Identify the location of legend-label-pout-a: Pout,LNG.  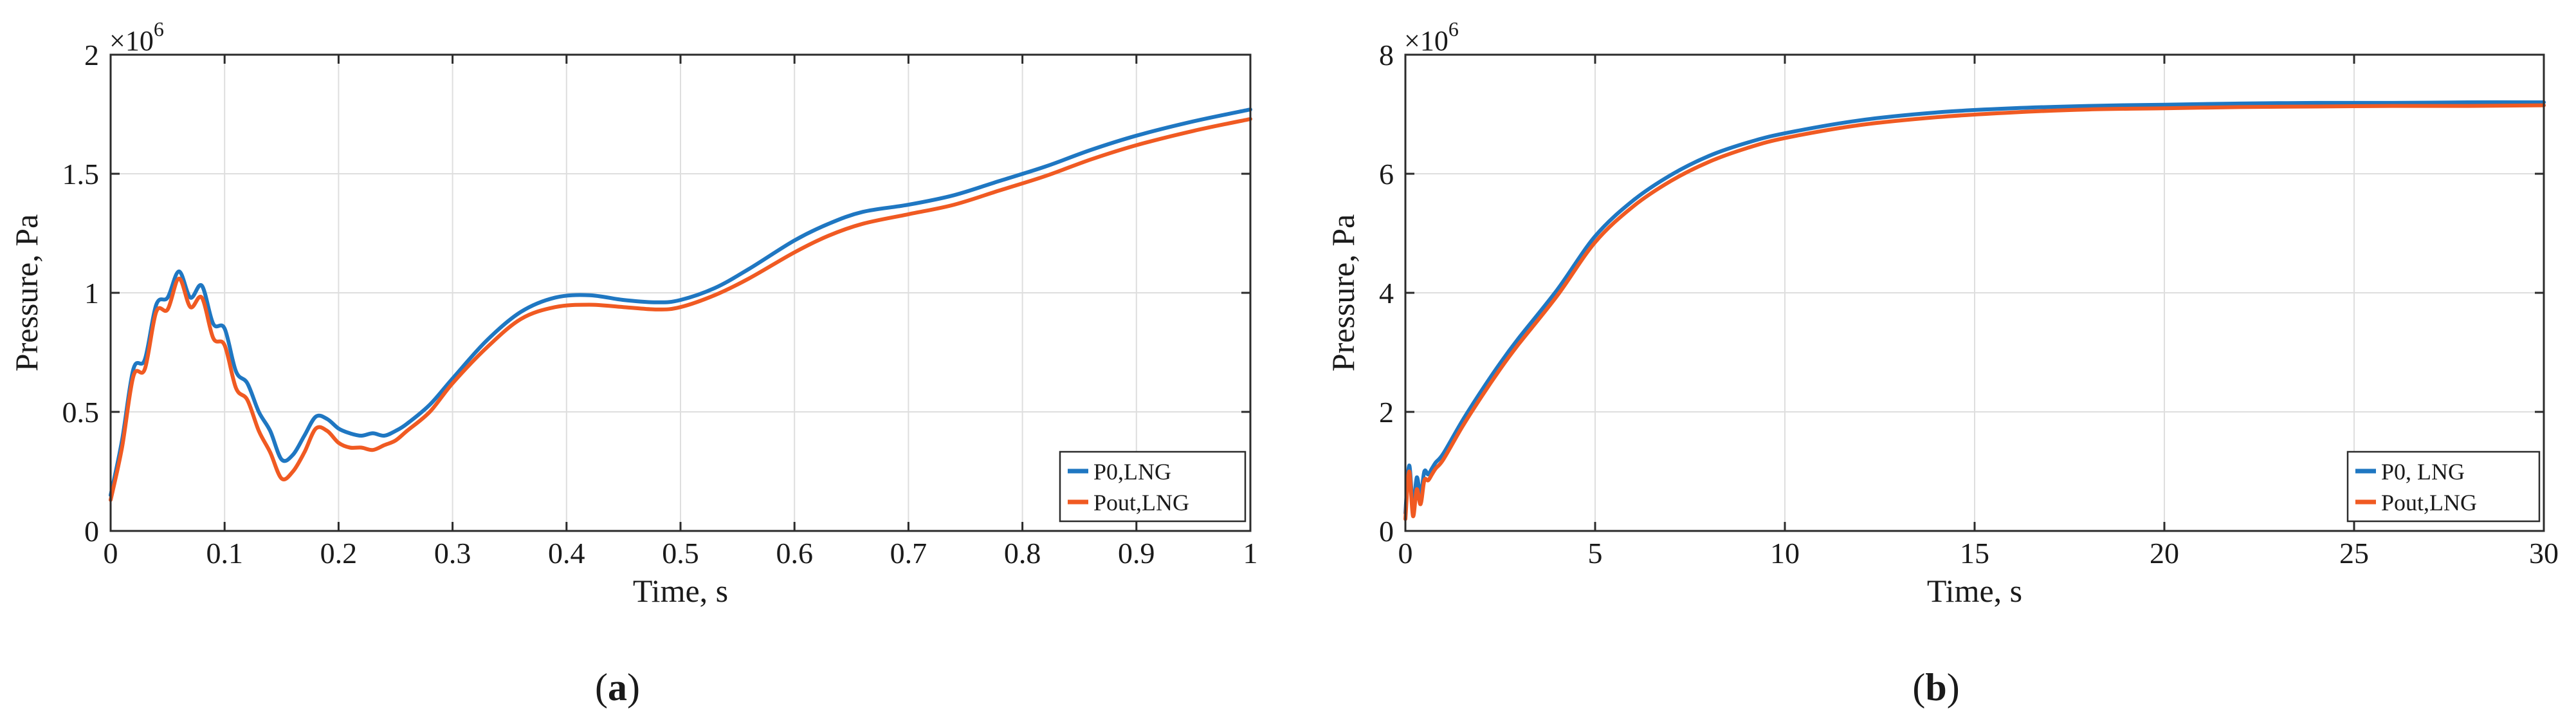
(1141, 502).